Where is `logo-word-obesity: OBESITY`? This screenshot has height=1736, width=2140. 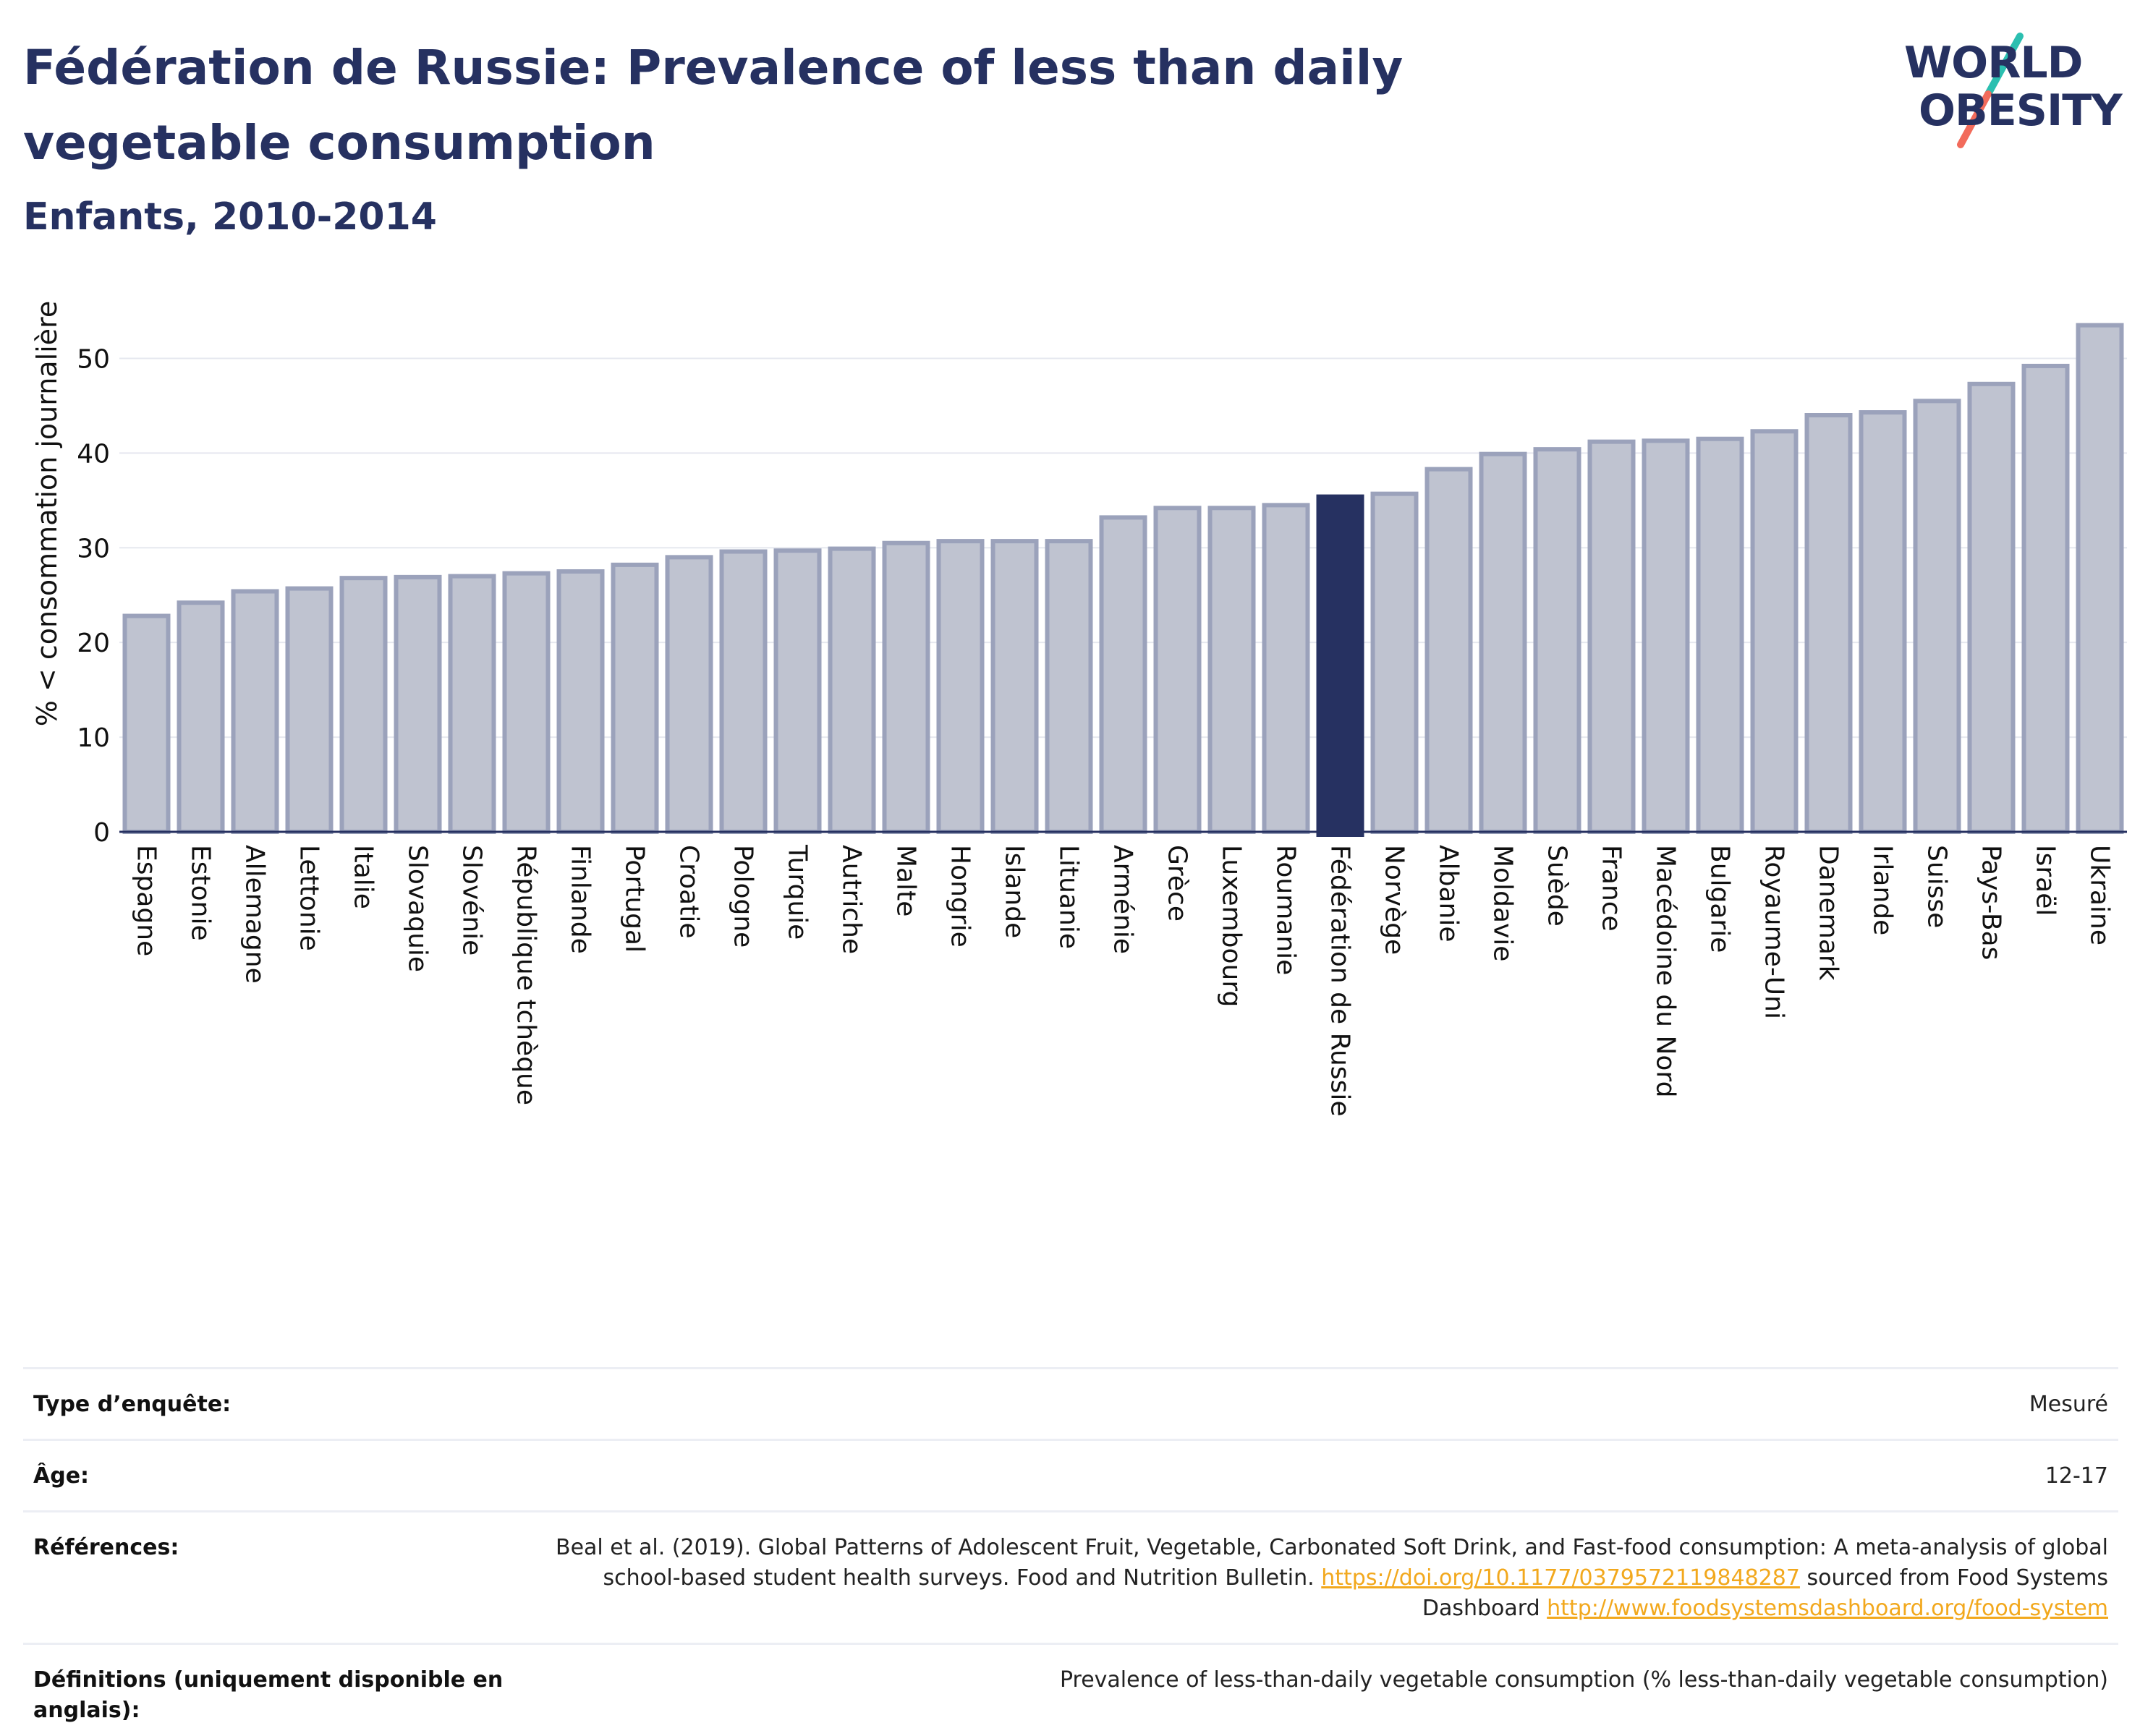
logo-word-obesity: OBESITY is located at coordinates (2021, 111).